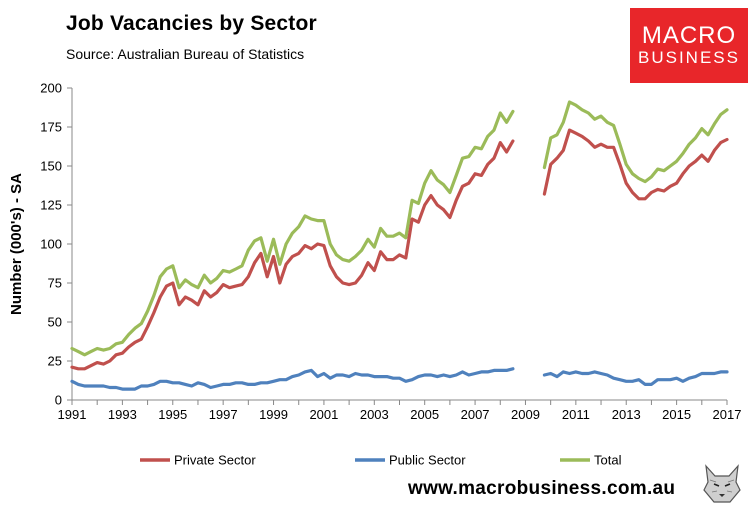  I want to click on legend-item: Total, so click(591, 460).